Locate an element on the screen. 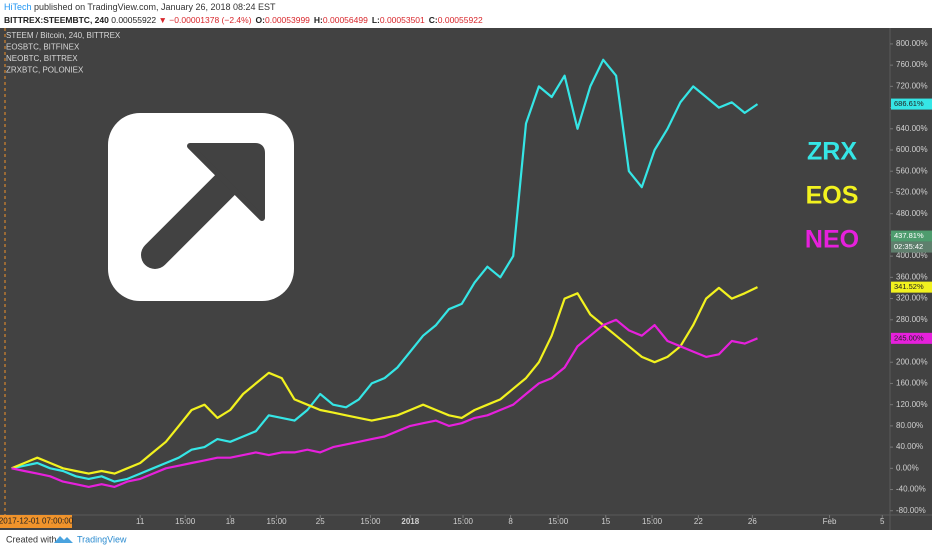 This screenshot has width=932, height=555. x-tick-label: 15 is located at coordinates (605, 521).